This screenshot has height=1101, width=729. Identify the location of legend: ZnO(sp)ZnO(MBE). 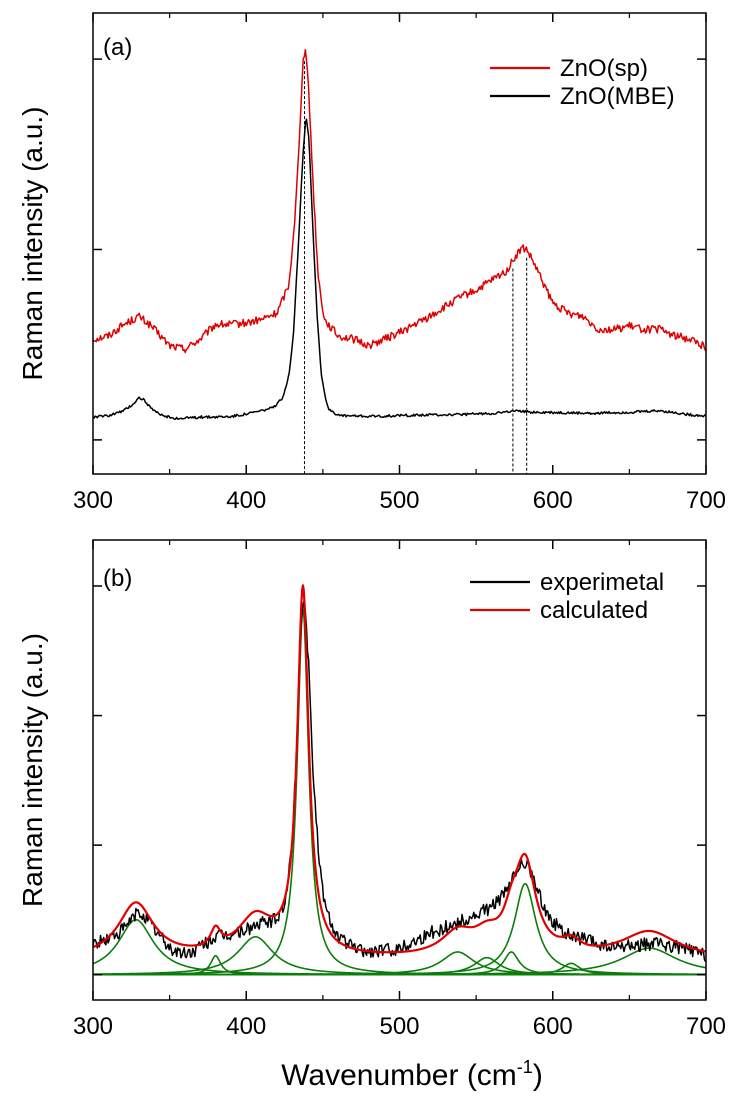
(582, 82).